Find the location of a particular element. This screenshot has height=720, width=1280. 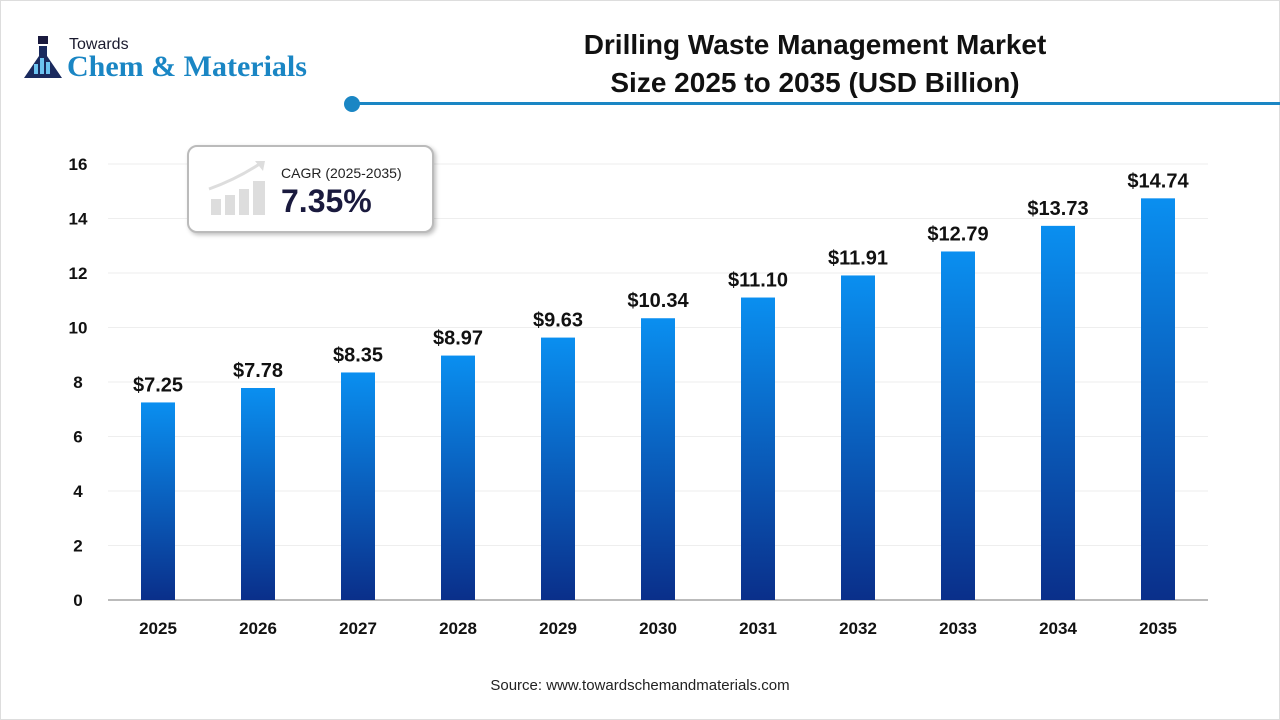

x-tick-label: 2029 is located at coordinates (558, 628).